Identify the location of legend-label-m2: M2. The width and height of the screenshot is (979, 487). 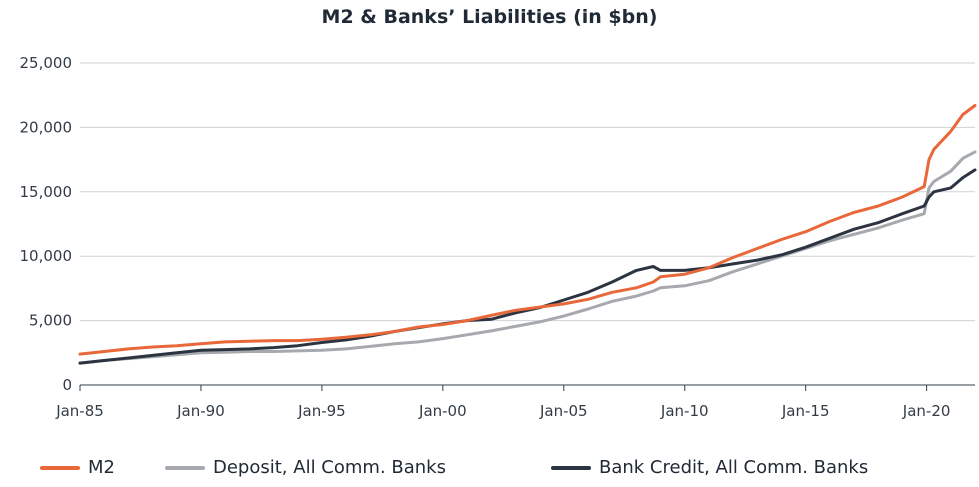
(101, 467).